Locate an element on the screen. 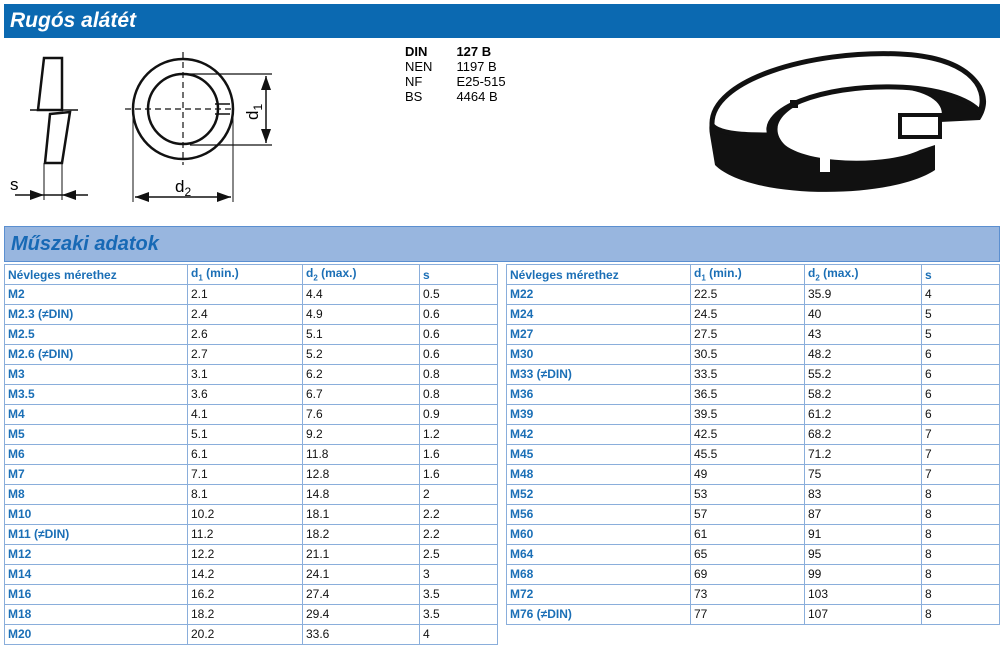 The width and height of the screenshot is (1002, 645). table-row: M68 69 99 8 is located at coordinates (753, 574).